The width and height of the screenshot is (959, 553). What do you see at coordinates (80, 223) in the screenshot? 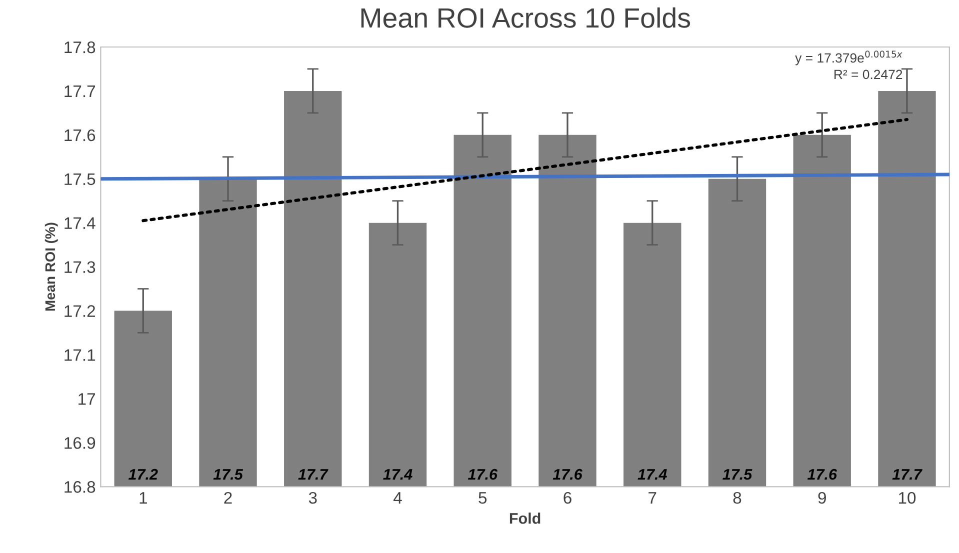
I see `y-tick-label: 17.4` at bounding box center [80, 223].